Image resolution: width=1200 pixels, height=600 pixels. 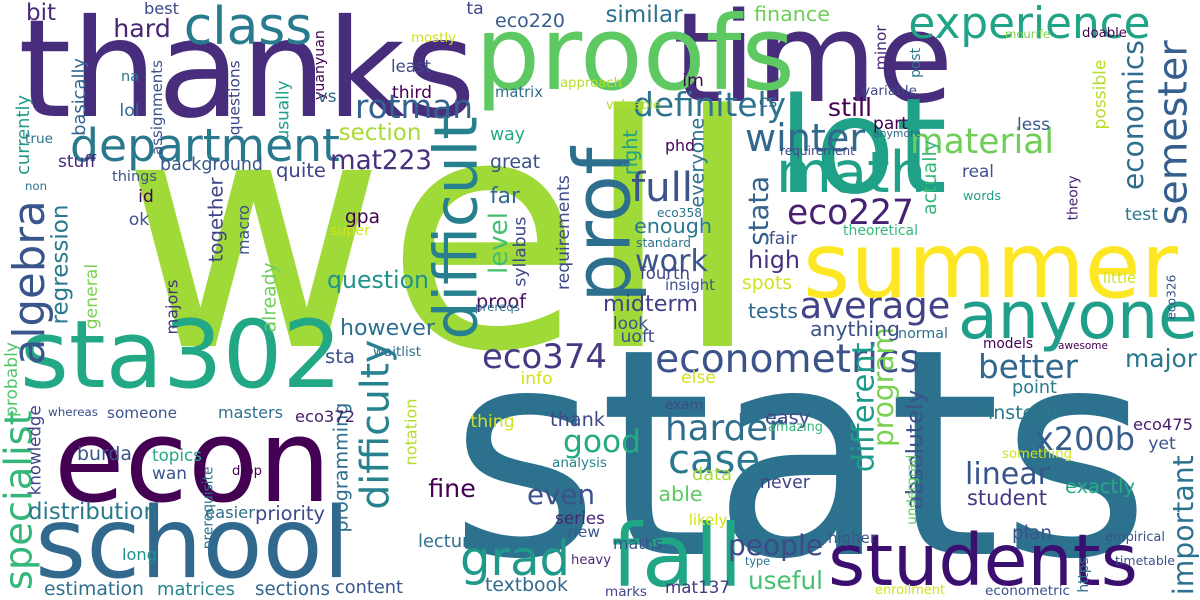 What do you see at coordinates (142, 29) in the screenshot?
I see `word-hard: hard` at bounding box center [142, 29].